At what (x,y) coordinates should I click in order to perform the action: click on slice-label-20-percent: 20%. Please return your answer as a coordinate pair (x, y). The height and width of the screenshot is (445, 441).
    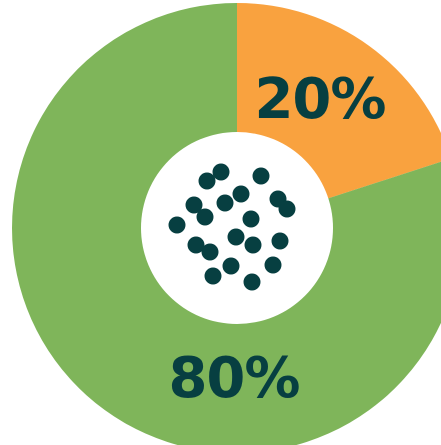
    Looking at the image, I should click on (319, 99).